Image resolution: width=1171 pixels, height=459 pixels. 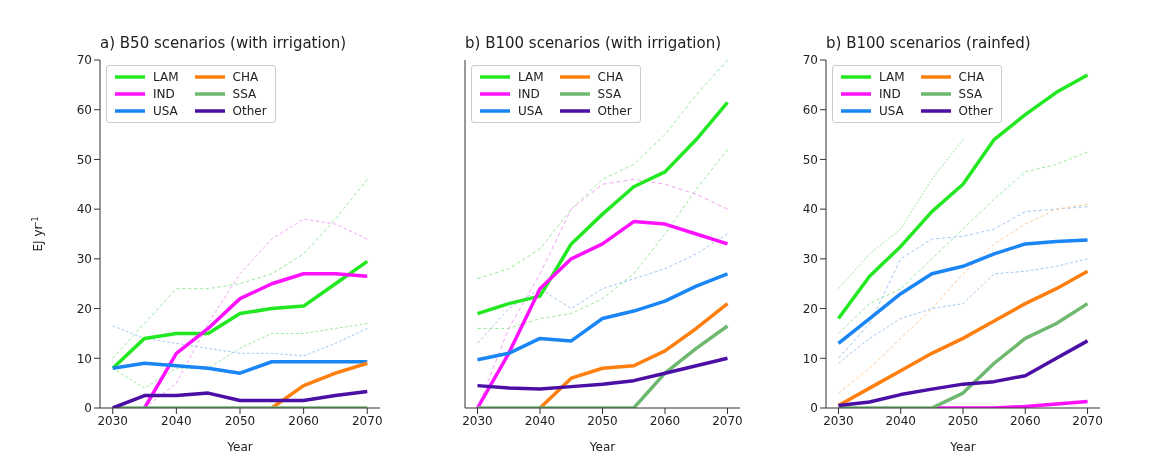 I want to click on chart-title: a) B50 scenarios (with irrigation), so click(x=223, y=43).